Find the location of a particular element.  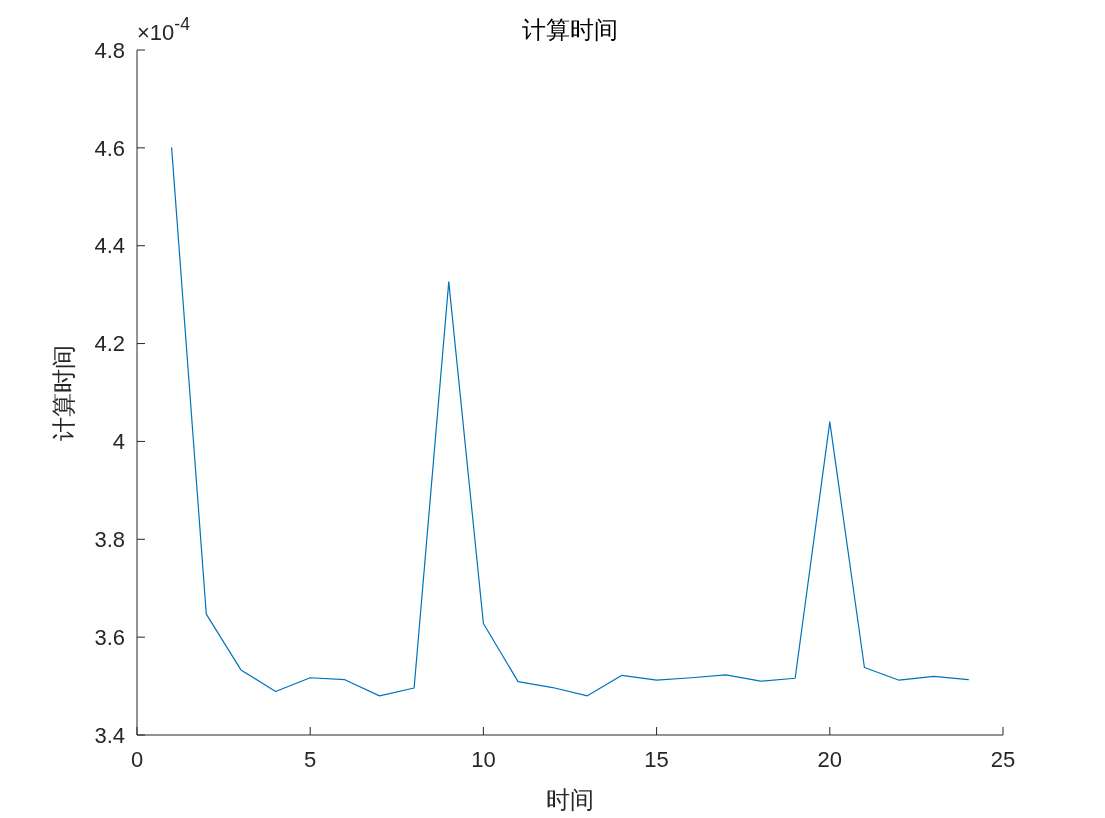

y-tick-label: 4.8 is located at coordinates (109, 50).